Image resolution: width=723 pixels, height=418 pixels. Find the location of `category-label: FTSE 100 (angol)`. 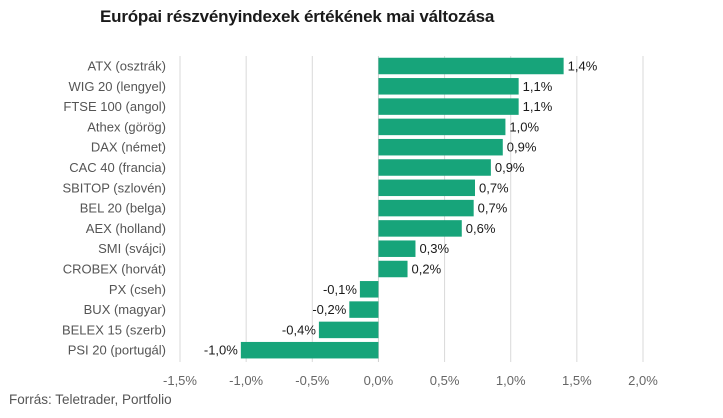

category-label: FTSE 100 (angol) is located at coordinates (114, 106).